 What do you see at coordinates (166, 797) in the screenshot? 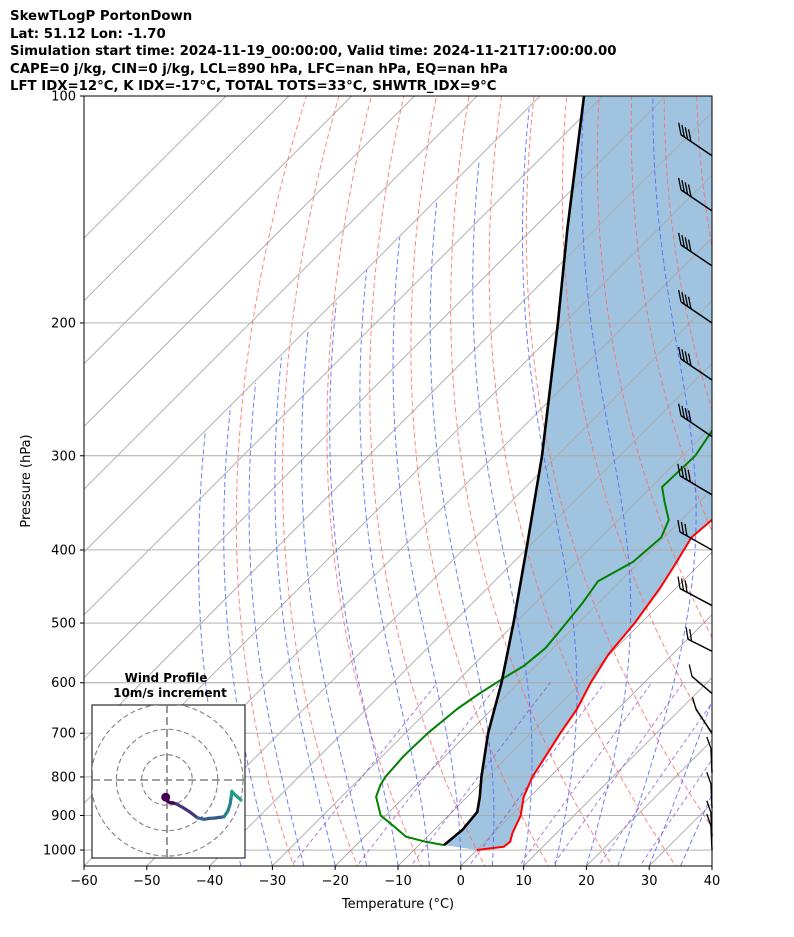
I see `hodograph-start-point` at bounding box center [166, 797].